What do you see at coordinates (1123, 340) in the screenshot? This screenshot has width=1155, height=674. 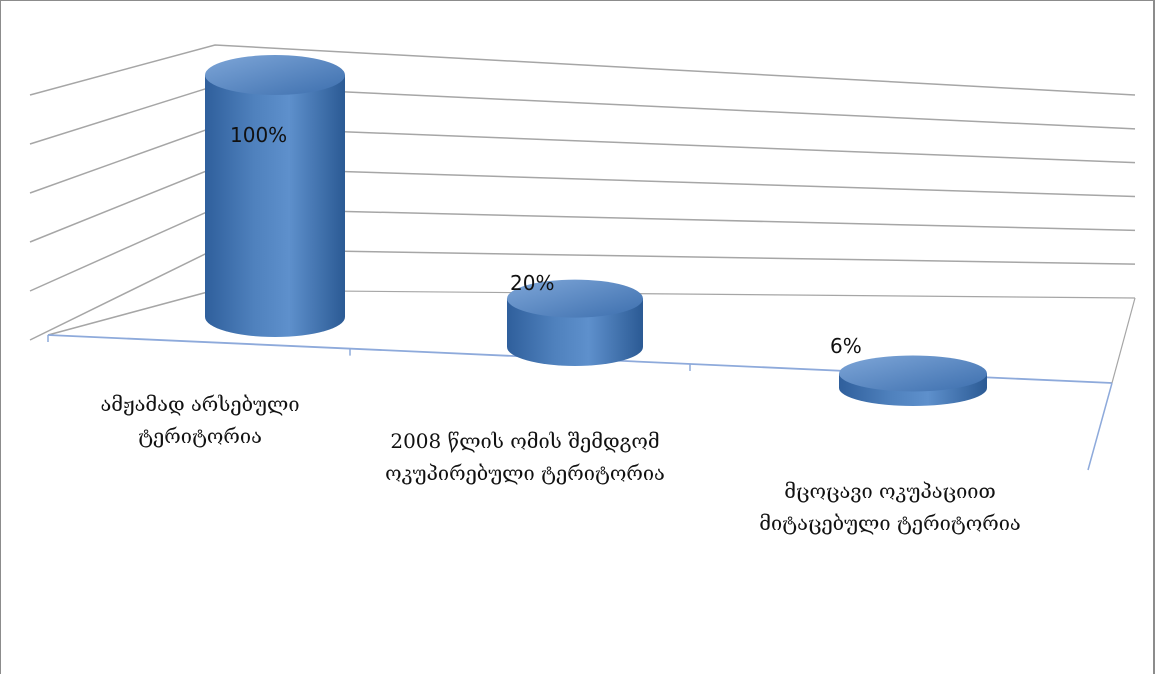 I see `floor-side-edge` at bounding box center [1123, 340].